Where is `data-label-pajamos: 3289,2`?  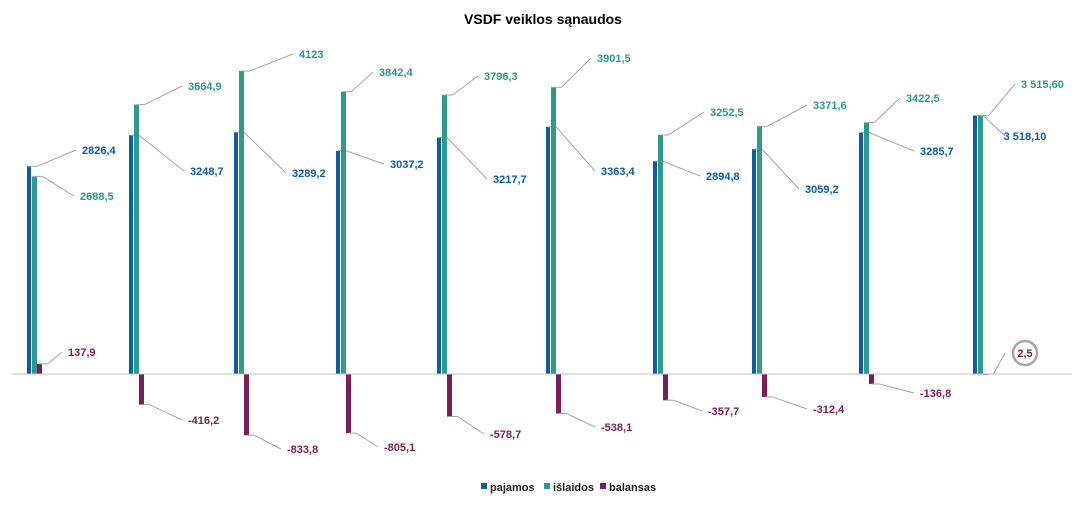 data-label-pajamos: 3289,2 is located at coordinates (309, 174).